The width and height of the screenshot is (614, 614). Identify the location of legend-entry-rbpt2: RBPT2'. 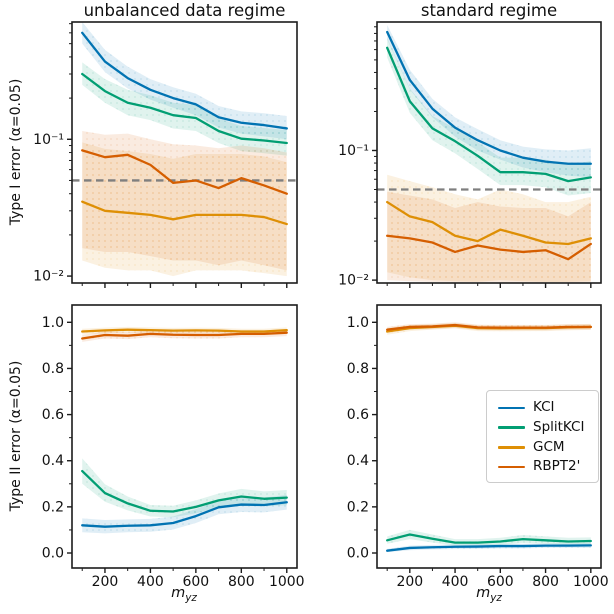
(543, 467).